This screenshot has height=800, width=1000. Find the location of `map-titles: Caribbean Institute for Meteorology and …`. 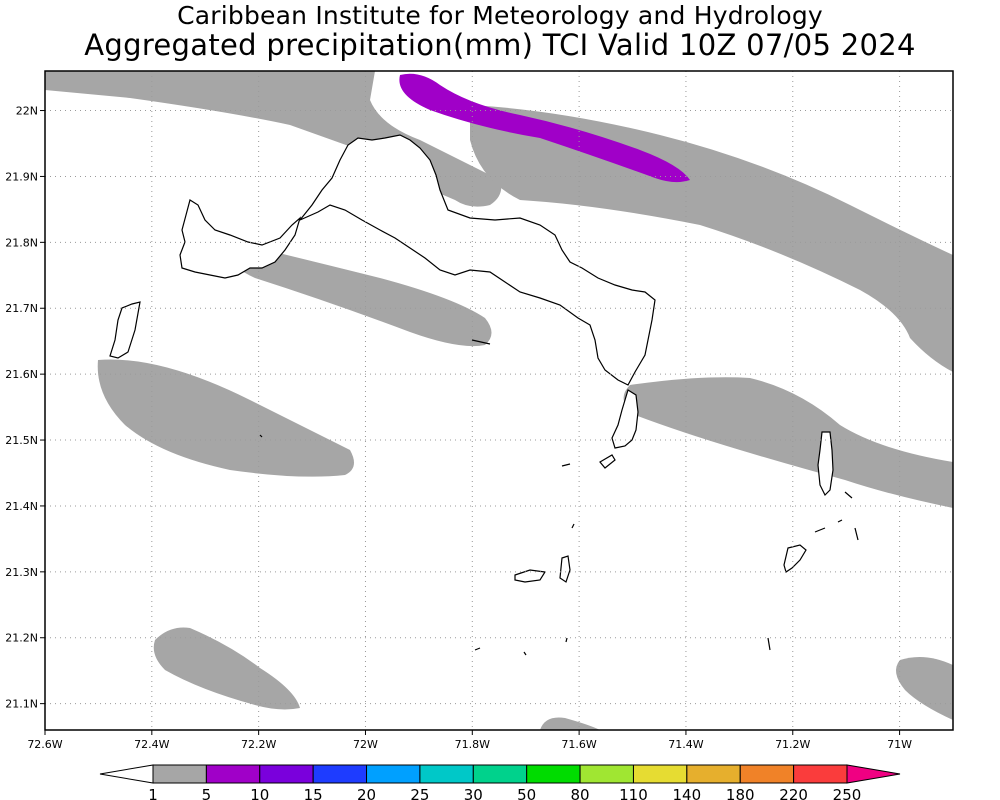

map-titles: Caribbean Institute for Meteorology and … is located at coordinates (500, 31).